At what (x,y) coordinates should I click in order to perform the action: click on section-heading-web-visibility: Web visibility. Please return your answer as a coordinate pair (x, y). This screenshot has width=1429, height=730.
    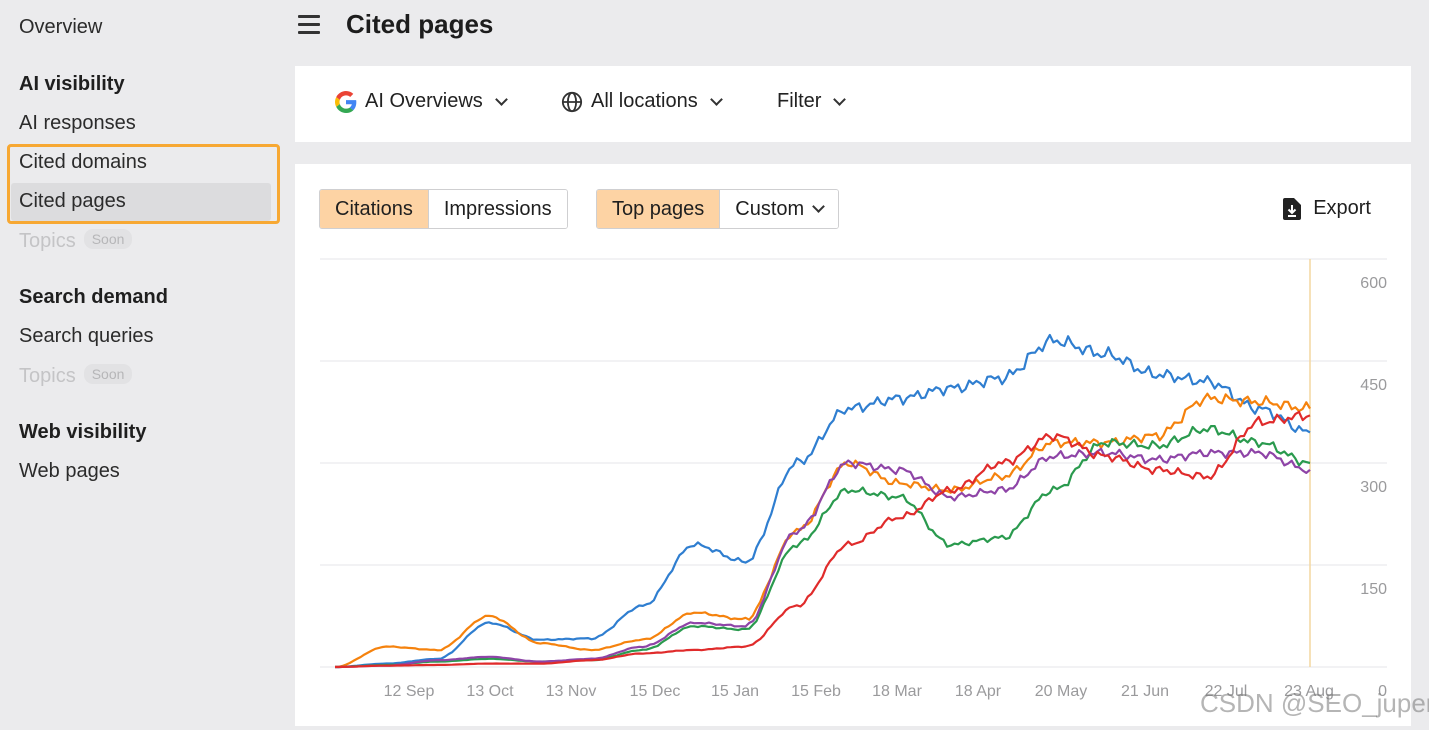
    Looking at the image, I should click on (83, 432).